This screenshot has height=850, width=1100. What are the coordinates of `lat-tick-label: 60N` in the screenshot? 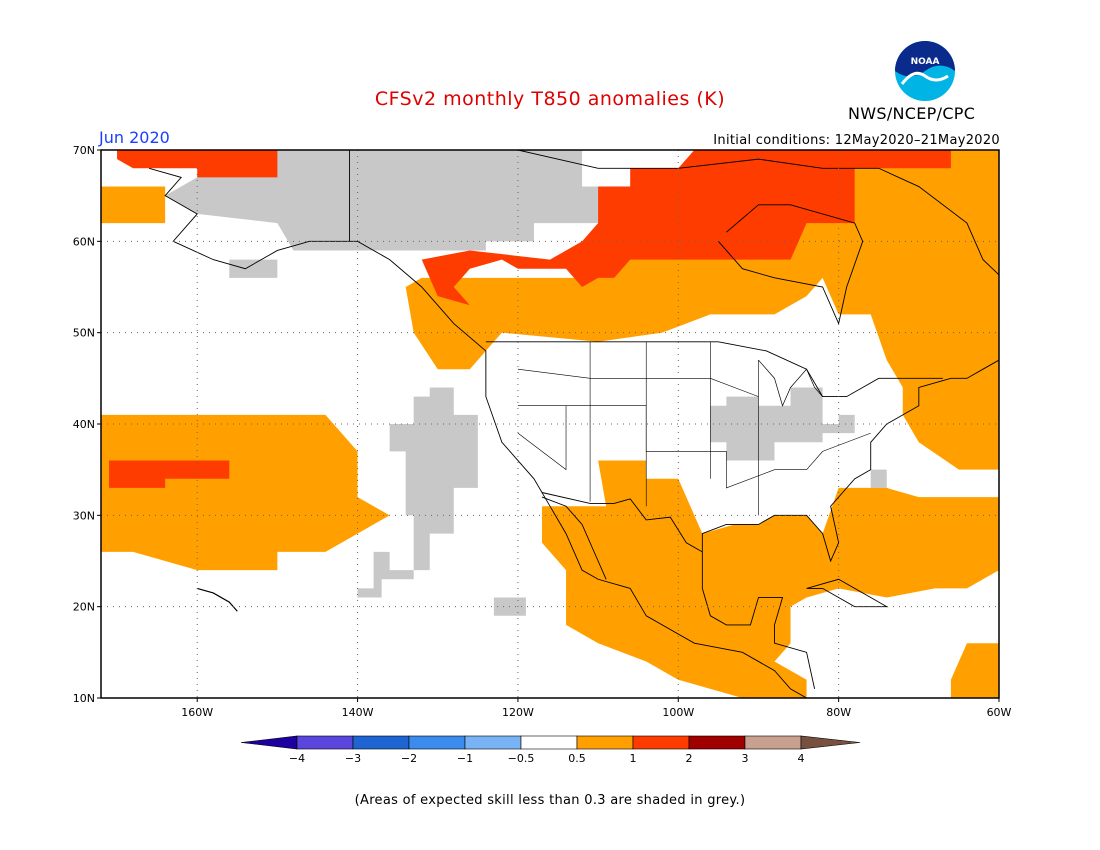 It's located at (84, 241).